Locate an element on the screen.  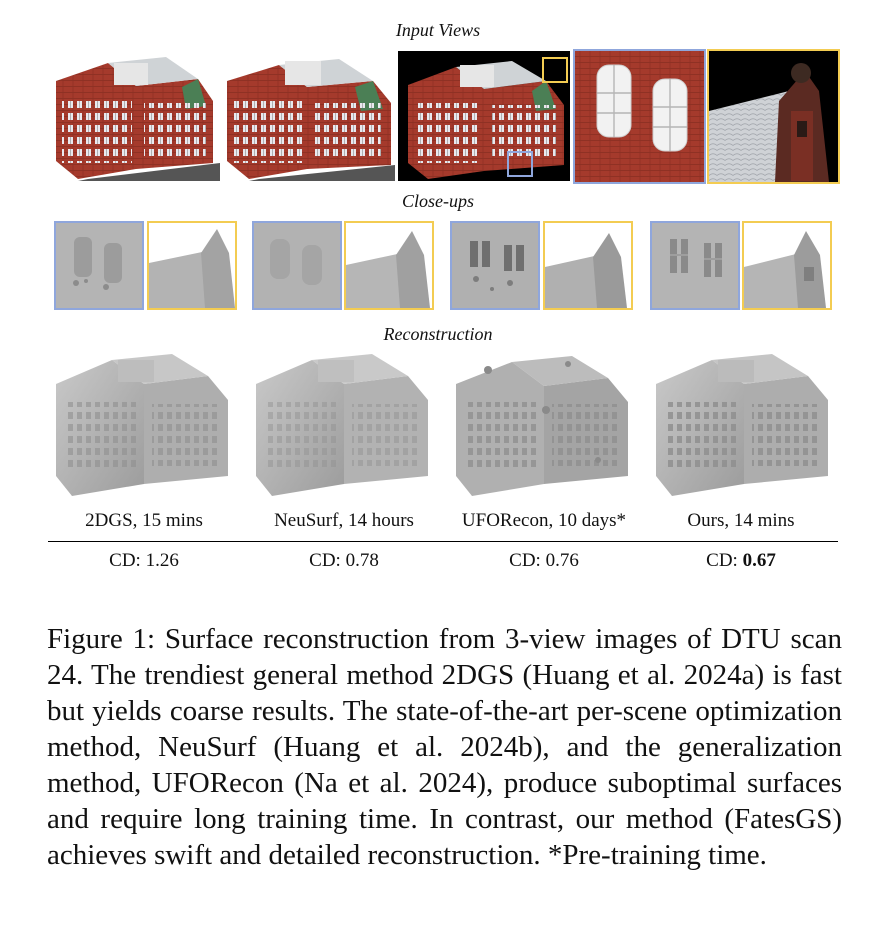
closeup-neusurf-roof-image is located at coordinates (389, 265).